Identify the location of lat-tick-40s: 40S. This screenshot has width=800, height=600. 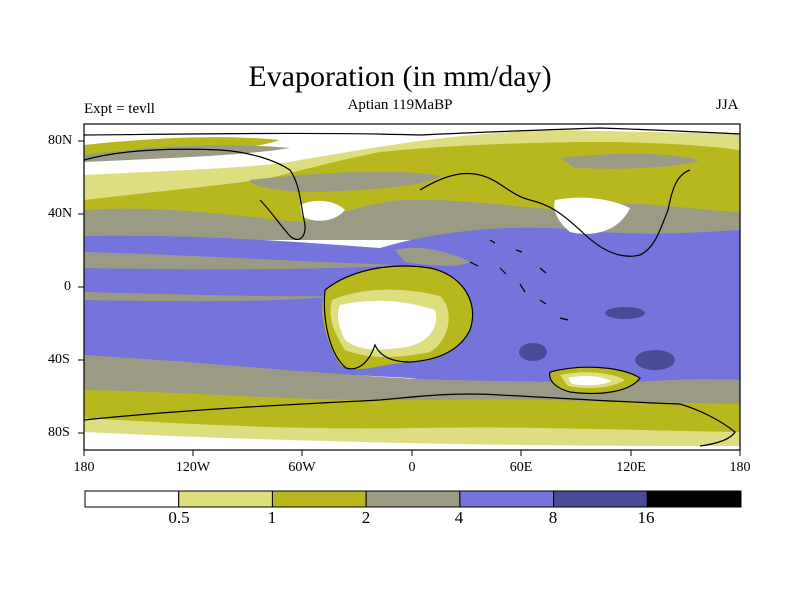
(59, 359).